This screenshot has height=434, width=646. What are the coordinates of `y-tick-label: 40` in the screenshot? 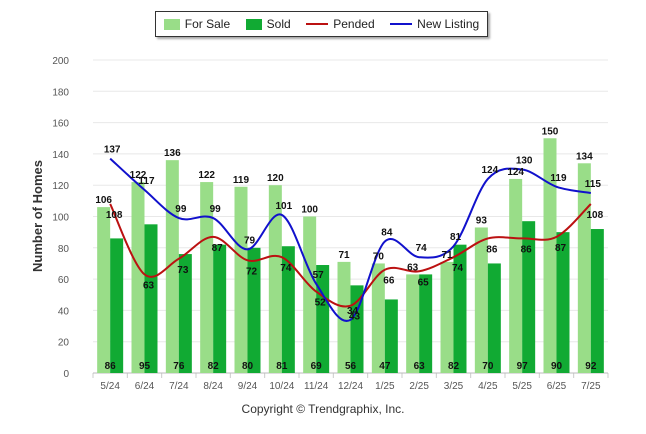 It's located at (64, 311).